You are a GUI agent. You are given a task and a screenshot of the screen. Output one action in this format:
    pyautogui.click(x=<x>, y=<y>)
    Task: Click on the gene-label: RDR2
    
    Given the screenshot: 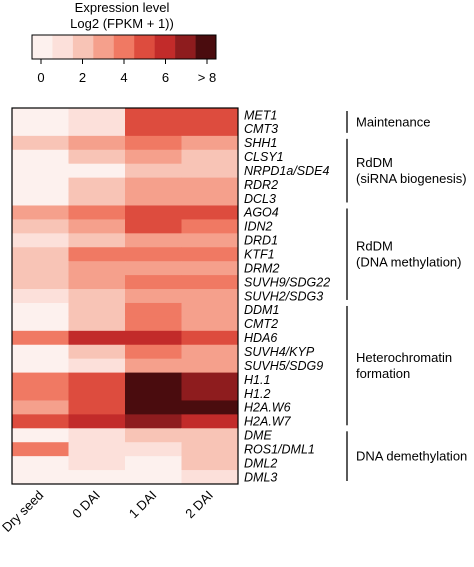 What is the action you would take?
    pyautogui.click(x=261, y=185)
    